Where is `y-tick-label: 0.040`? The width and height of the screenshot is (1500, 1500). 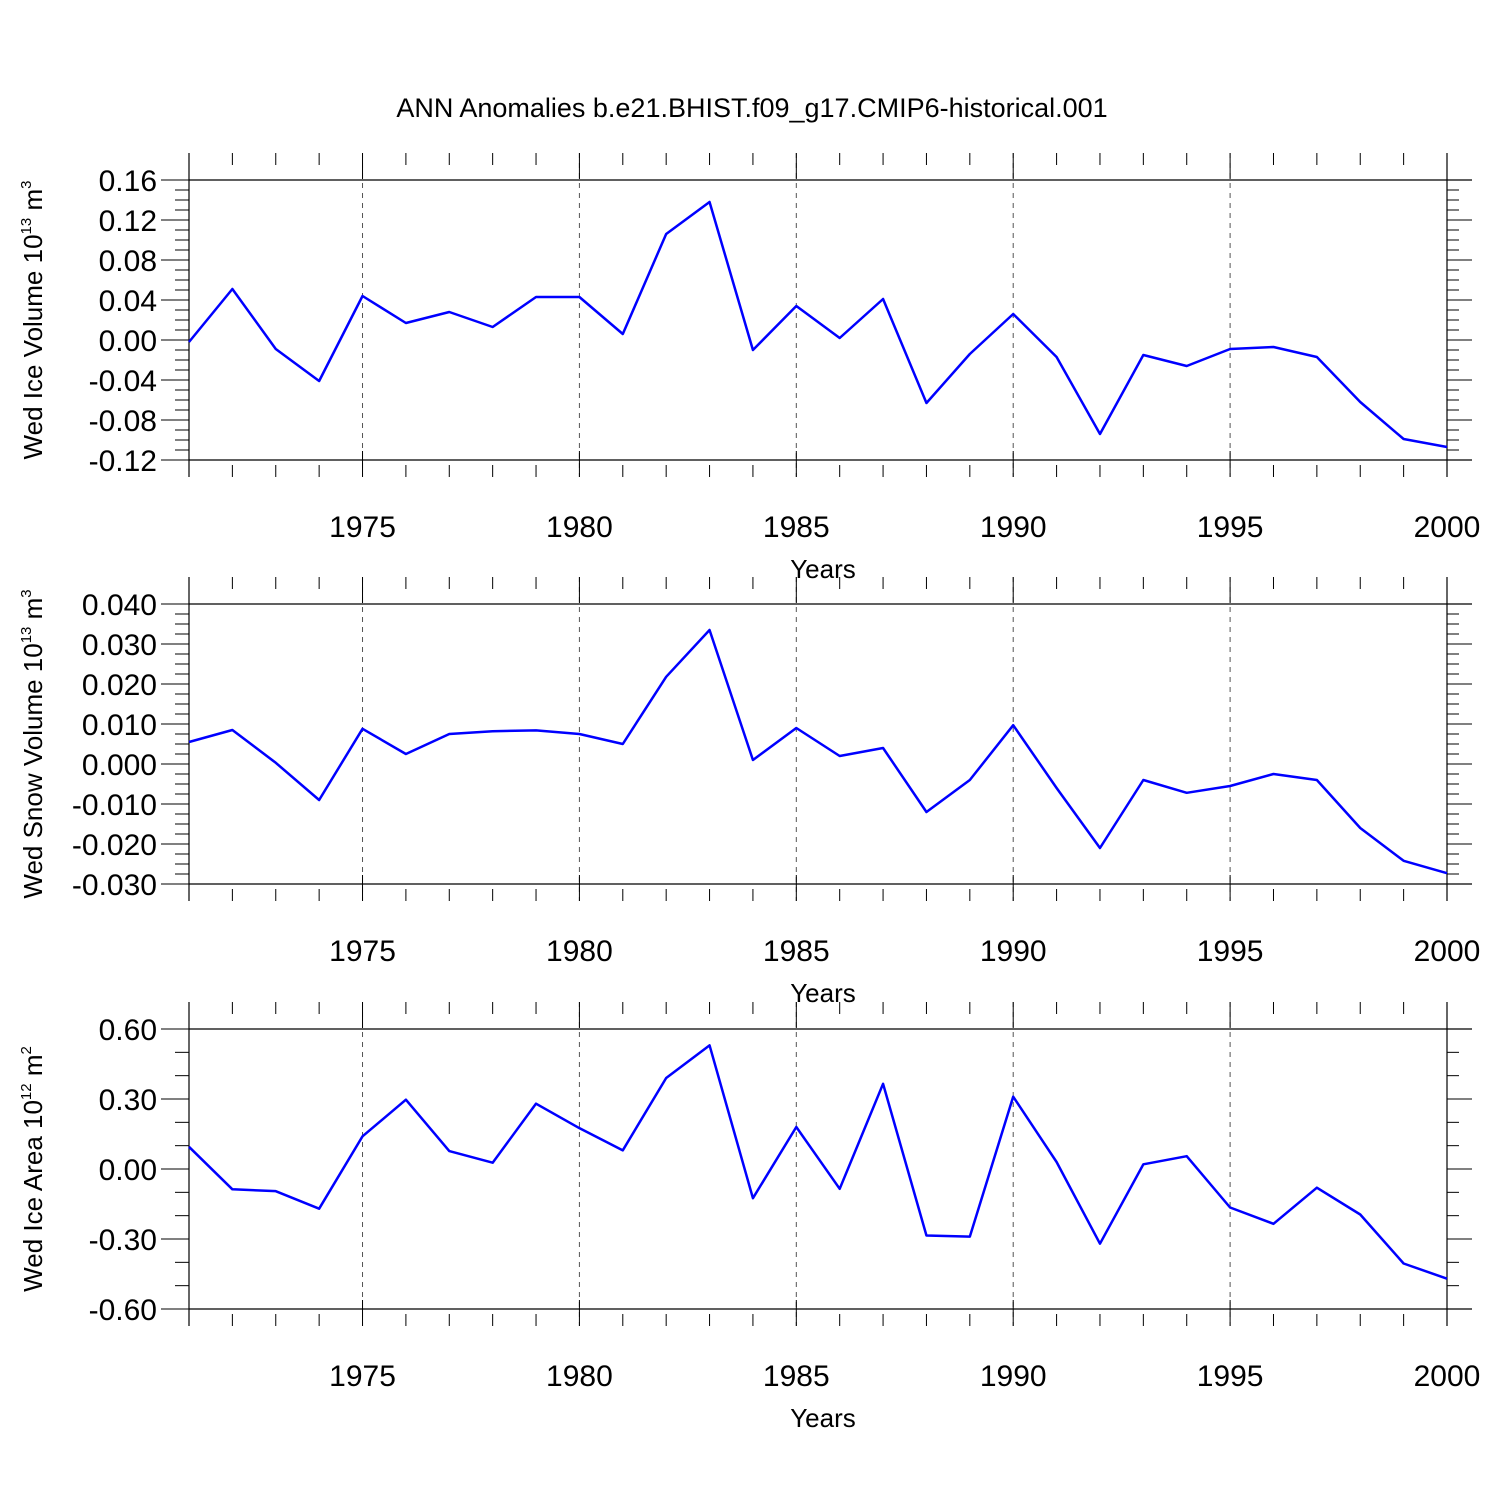 y-tick-label: 0.040 is located at coordinates (119, 605).